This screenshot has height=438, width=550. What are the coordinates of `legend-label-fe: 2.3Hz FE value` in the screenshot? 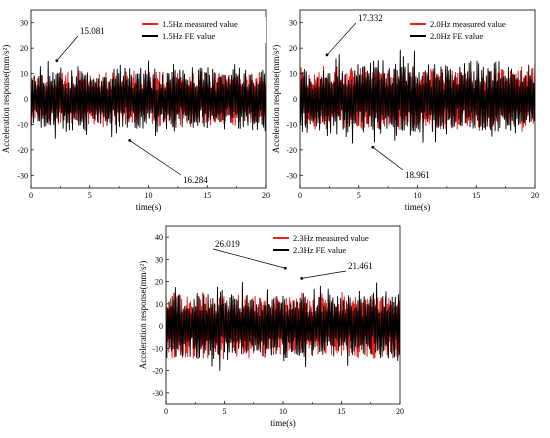 It's located at (319, 250).